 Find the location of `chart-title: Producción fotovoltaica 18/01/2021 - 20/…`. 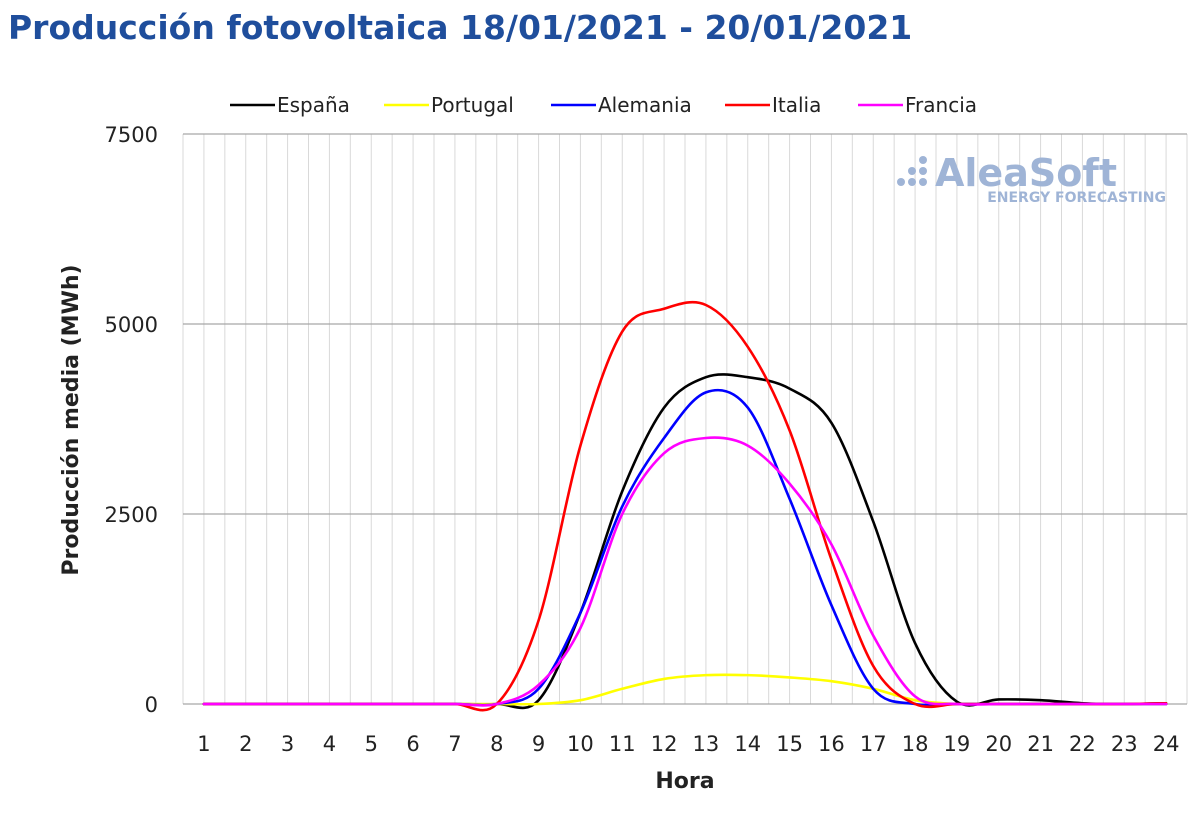

chart-title: Producción fotovoltaica 18/01/2021 - 20/… is located at coordinates (460, 27).